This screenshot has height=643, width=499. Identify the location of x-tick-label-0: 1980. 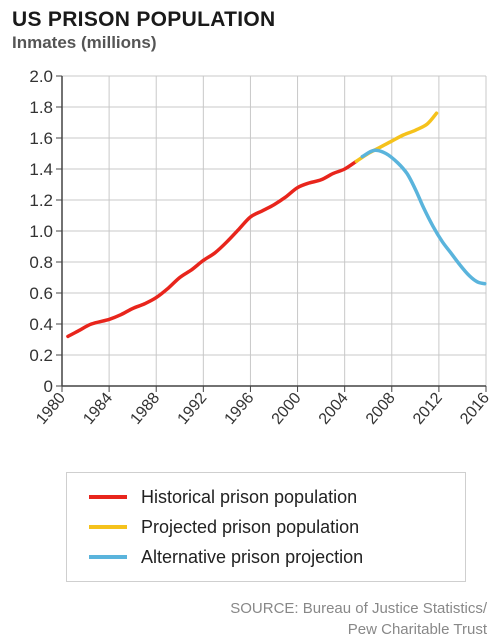
(51, 409).